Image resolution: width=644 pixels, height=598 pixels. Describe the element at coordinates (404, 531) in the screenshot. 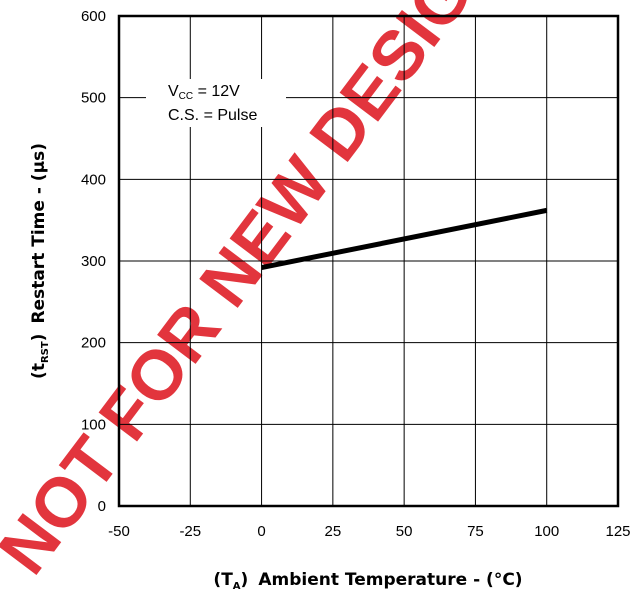

I see `x-tick-label: 50` at that location.